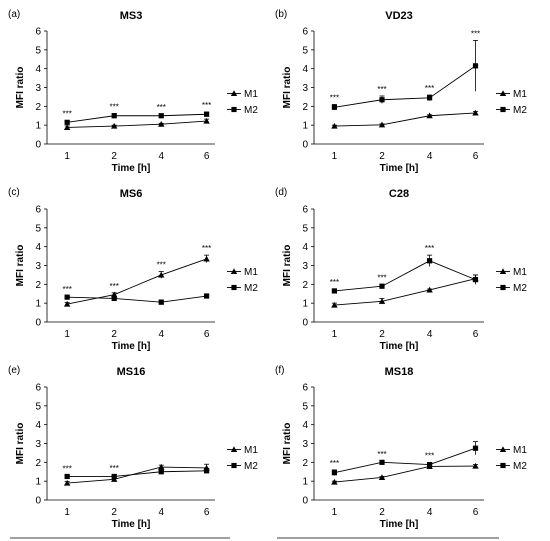 This screenshot has height=541, width=550. Describe the element at coordinates (131, 194) in the screenshot. I see `chart-title: MS6` at that location.